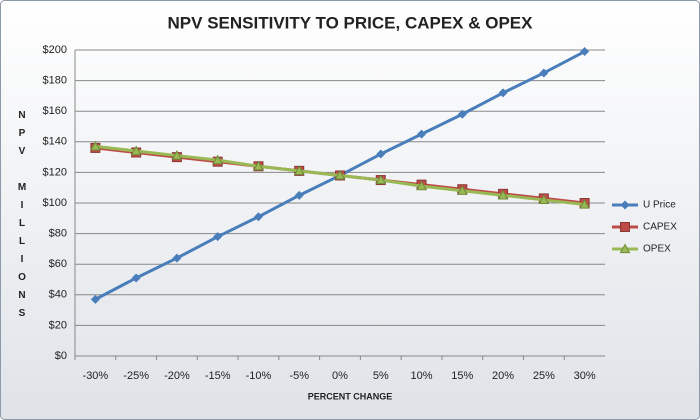 The width and height of the screenshot is (700, 420). What do you see at coordinates (657, 249) in the screenshot?
I see `legend-label: OPEX` at bounding box center [657, 249].